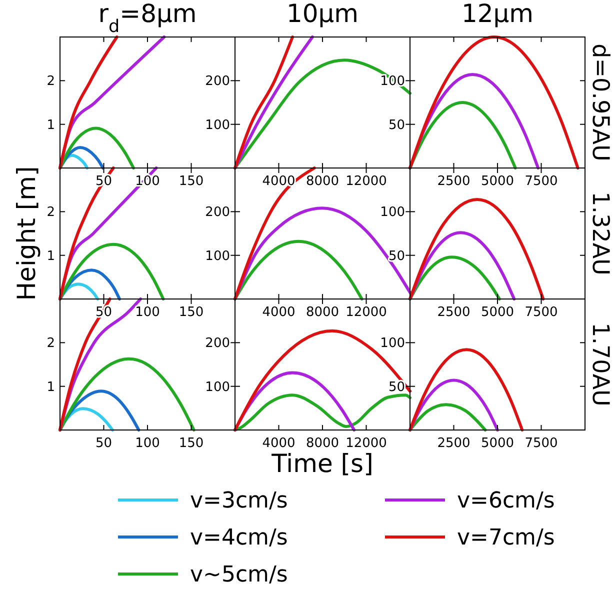 This screenshot has height=603, width=616. Describe the element at coordinates (600, 103) in the screenshot. I see `y2-axis-title: d=0.95AU` at that location.